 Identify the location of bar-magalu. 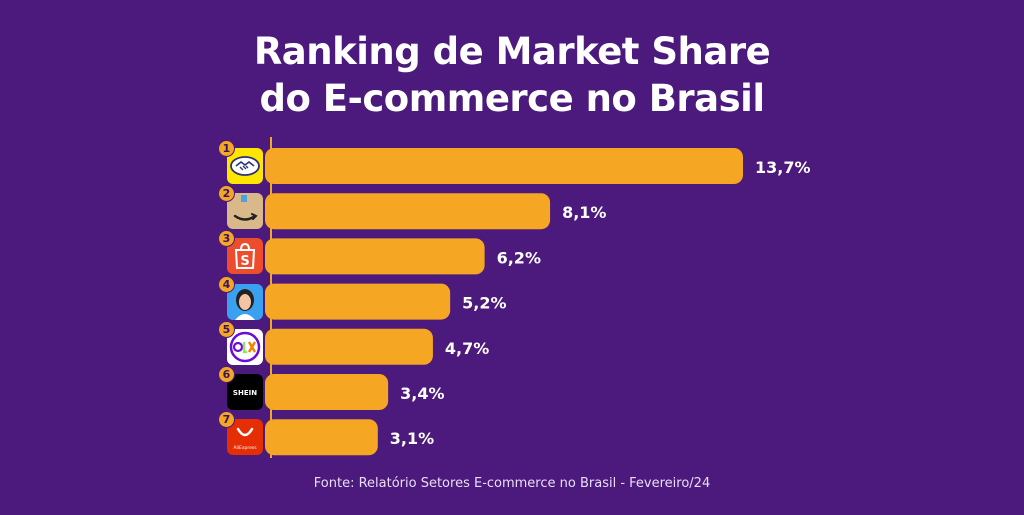
(358, 301).